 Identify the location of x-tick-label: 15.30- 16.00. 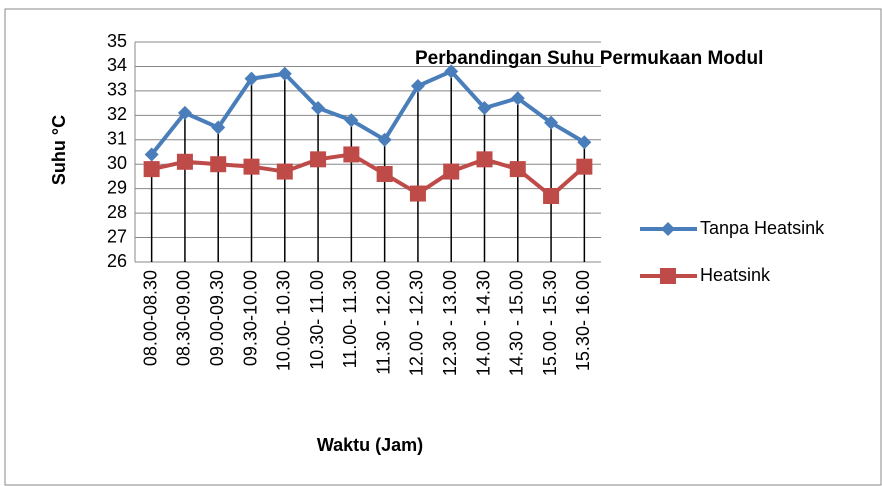
(583, 320).